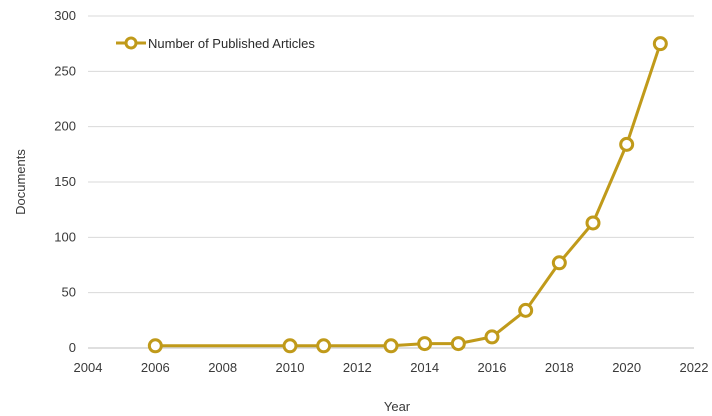 The width and height of the screenshot is (712, 416). I want to click on x-tick-label: 2004, so click(88, 367).